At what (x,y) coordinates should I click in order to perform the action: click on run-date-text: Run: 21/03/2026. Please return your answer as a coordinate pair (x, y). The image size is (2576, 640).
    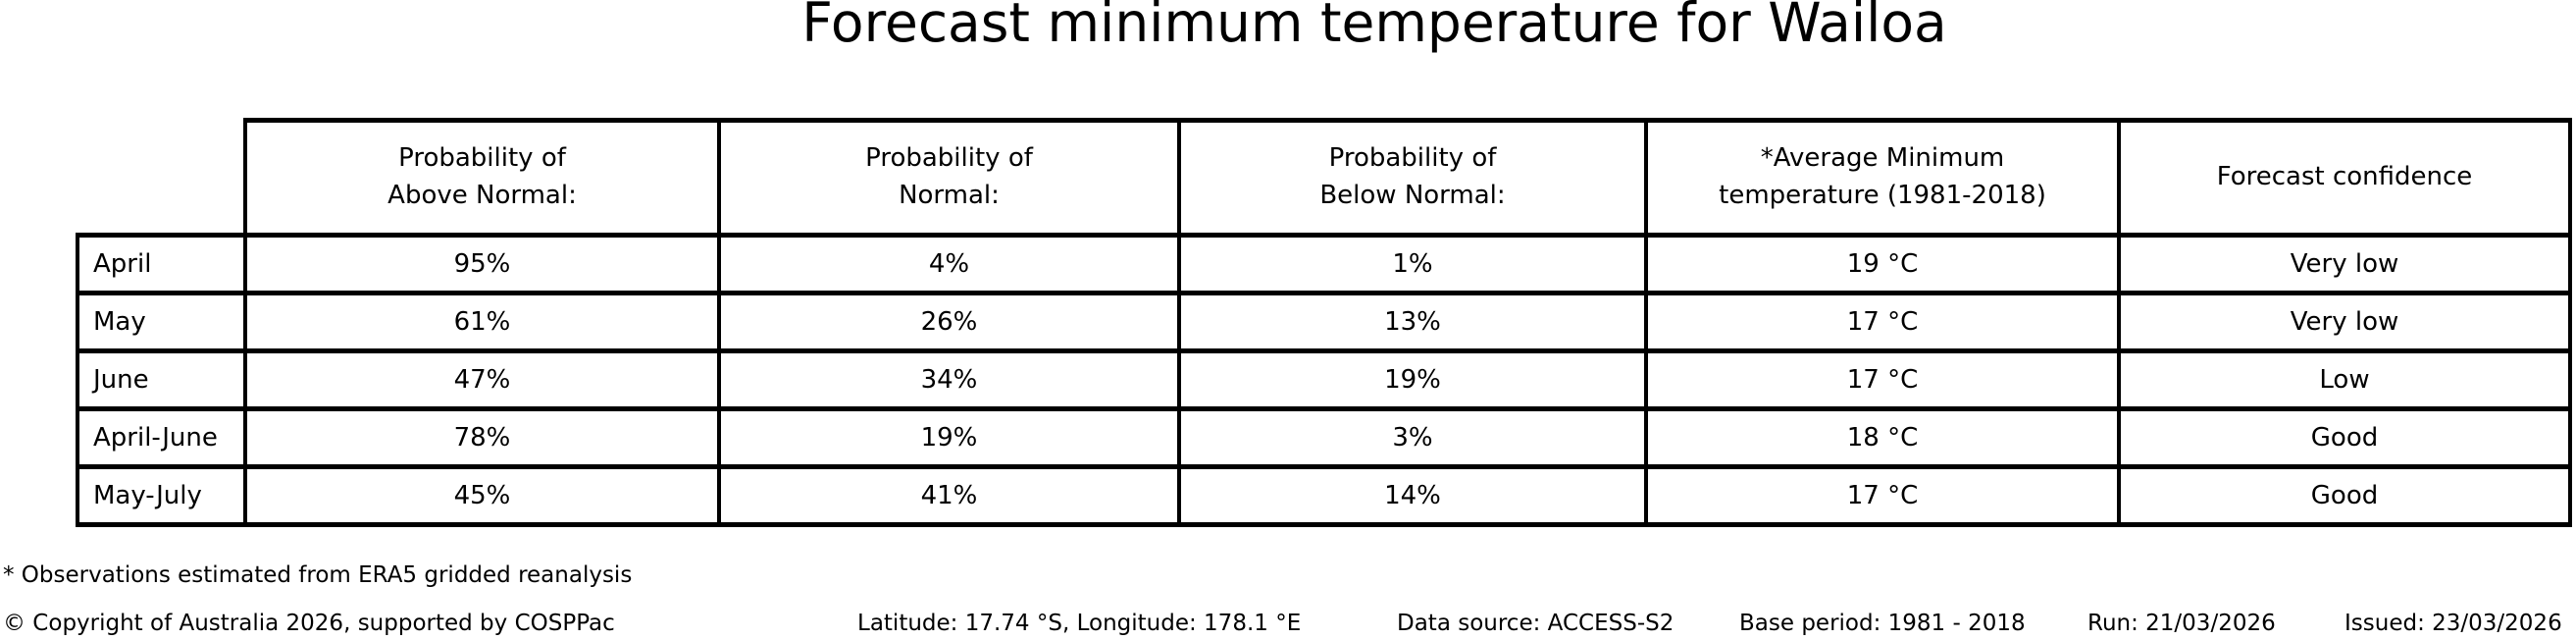
    Looking at the image, I should click on (2181, 624).